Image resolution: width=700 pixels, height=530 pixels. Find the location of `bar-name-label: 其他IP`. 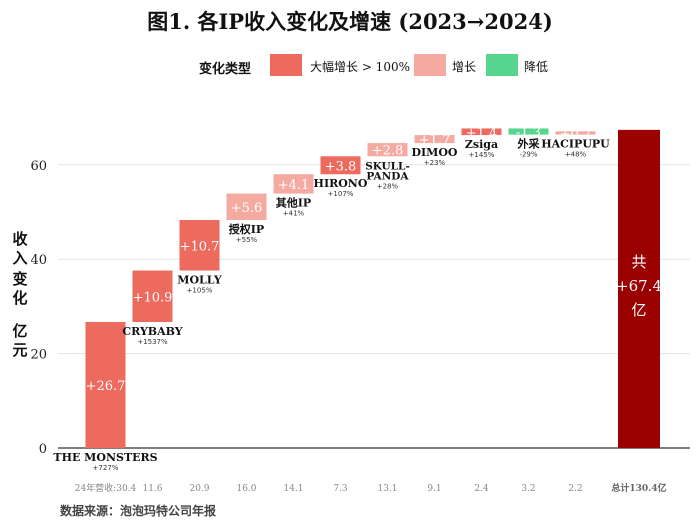

bar-name-label: 其他IP is located at coordinates (293, 203).